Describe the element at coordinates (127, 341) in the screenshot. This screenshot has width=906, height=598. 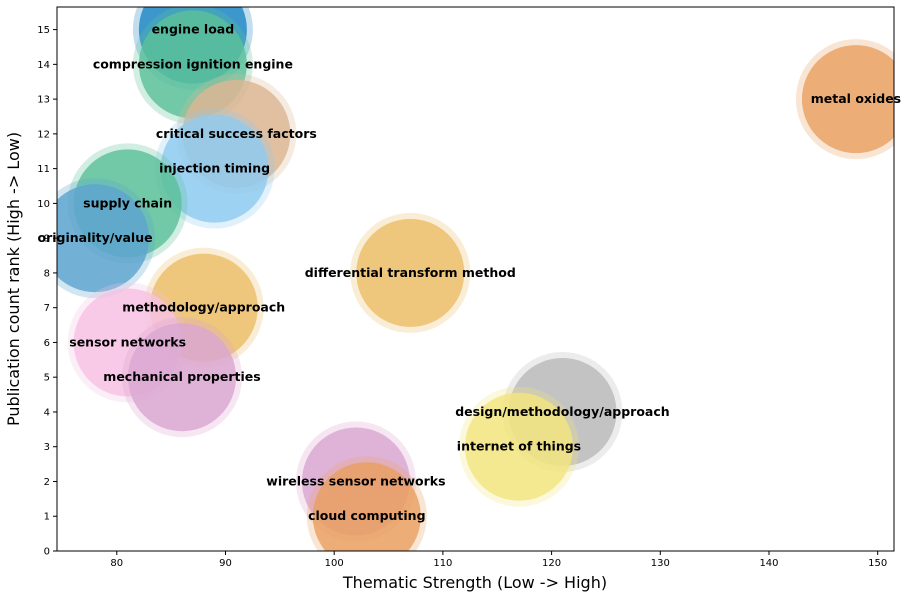
I see `bubble-label: sensor networks` at that location.